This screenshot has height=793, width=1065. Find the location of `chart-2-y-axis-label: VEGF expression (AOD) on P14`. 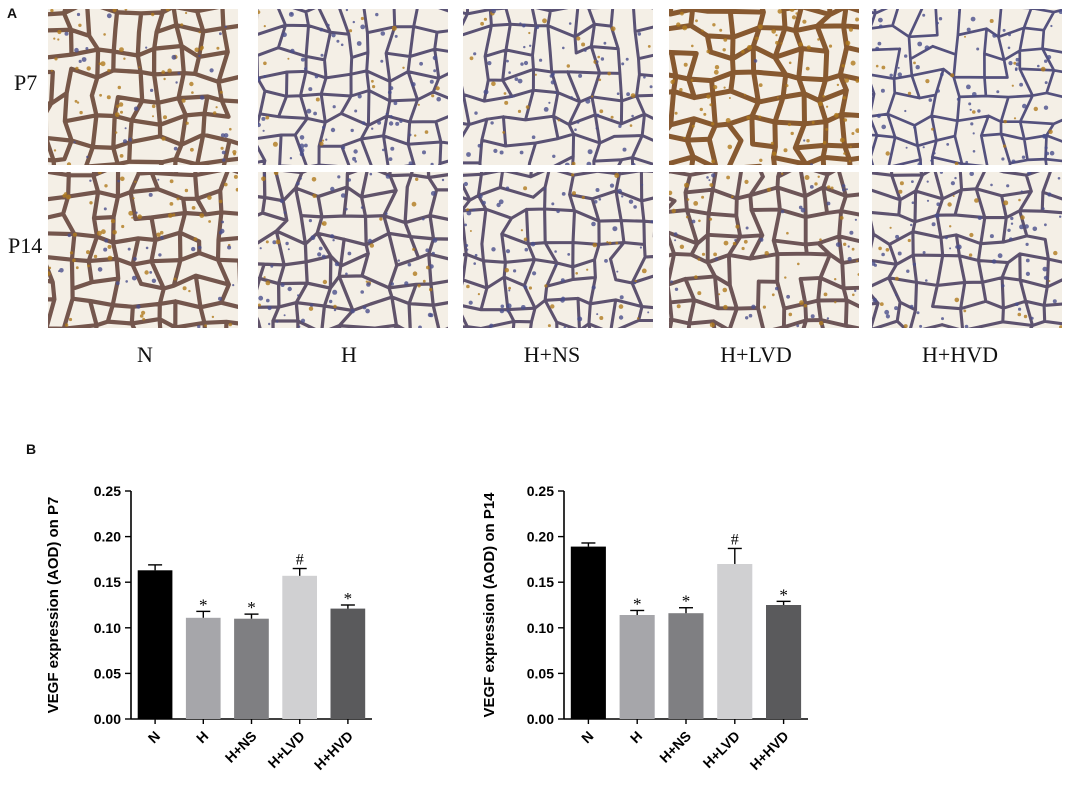

chart-2-y-axis-label: VEGF expression (AOD) on P14 is located at coordinates (489, 605).